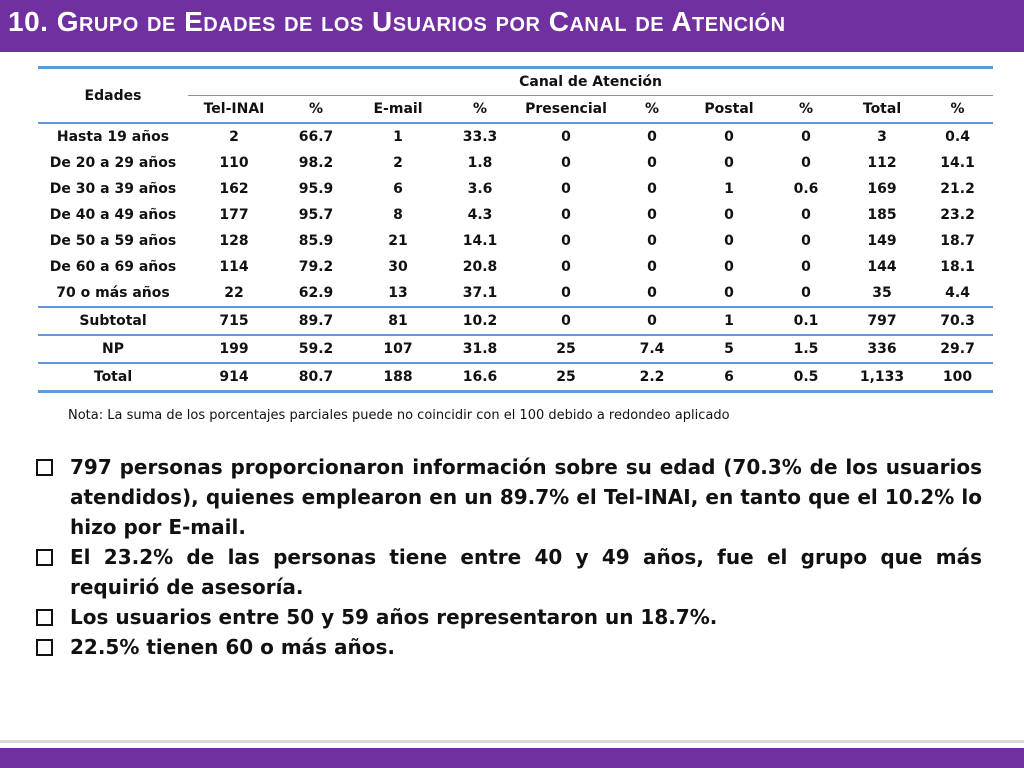  Describe the element at coordinates (507, 647) in the screenshot. I see `bullet-item: 22.5% tienen 60 o más años.` at that location.